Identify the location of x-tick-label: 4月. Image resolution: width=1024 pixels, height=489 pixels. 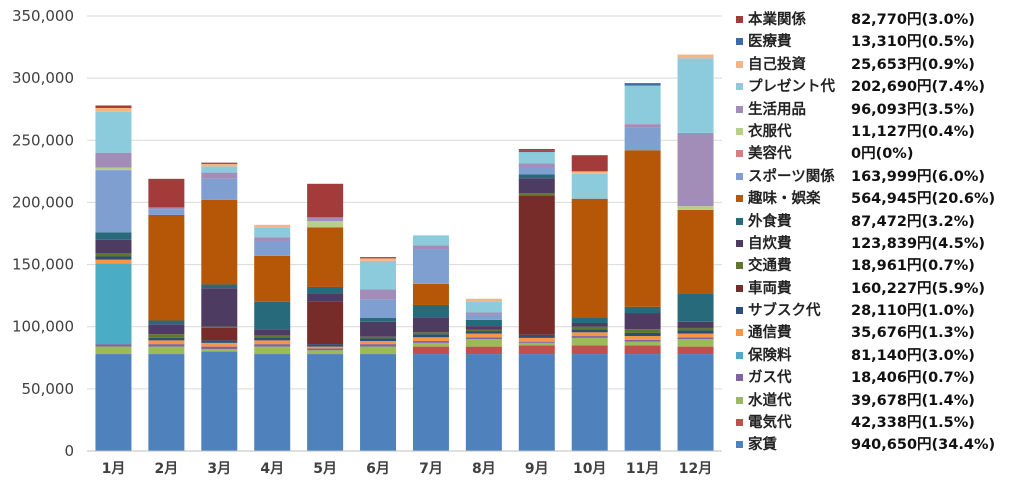
(272, 469).